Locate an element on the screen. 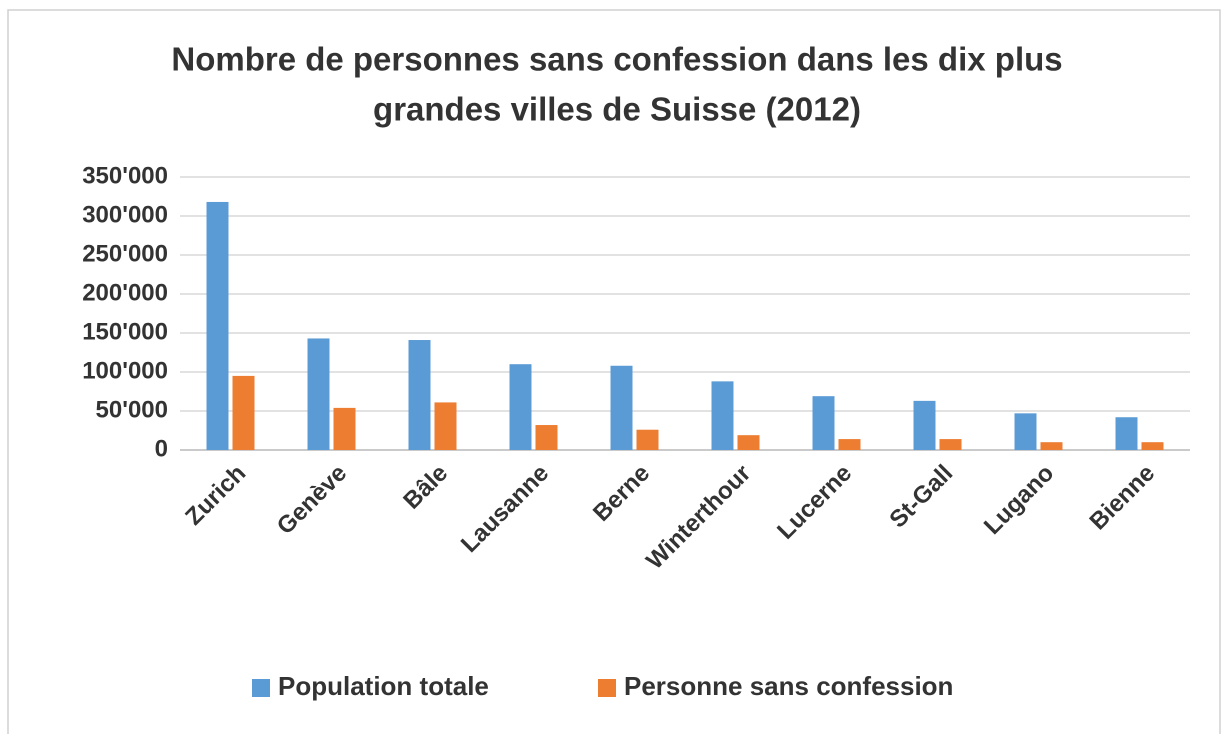 The height and width of the screenshot is (734, 1228). y-tick-label: 350'000 is located at coordinates (125, 175).